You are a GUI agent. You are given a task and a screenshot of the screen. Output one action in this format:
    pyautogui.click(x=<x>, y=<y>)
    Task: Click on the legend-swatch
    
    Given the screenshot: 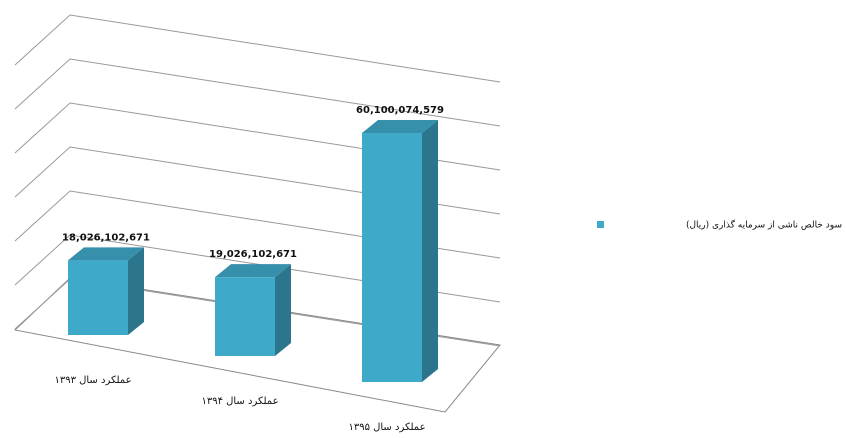 What is the action you would take?
    pyautogui.click(x=600, y=224)
    